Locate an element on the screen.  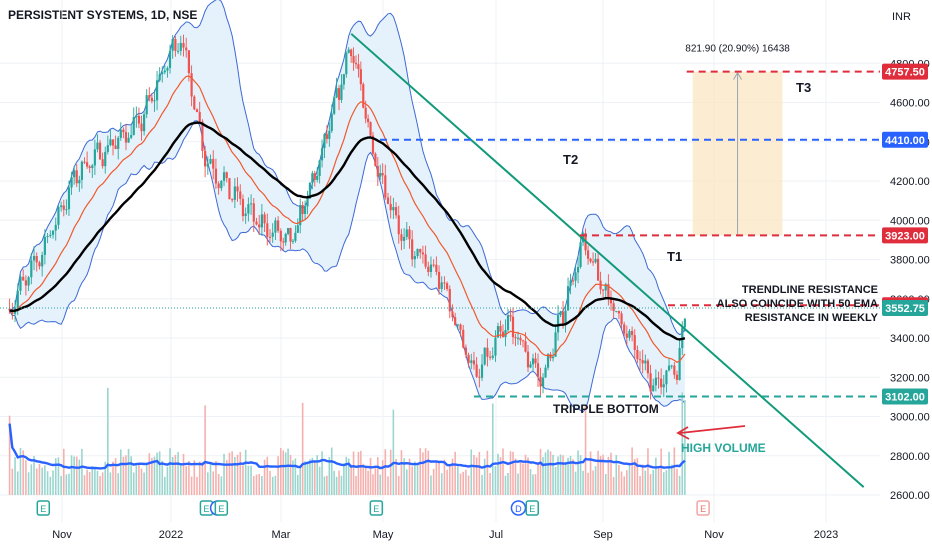
event-marker-e: E is located at coordinates (221, 508).